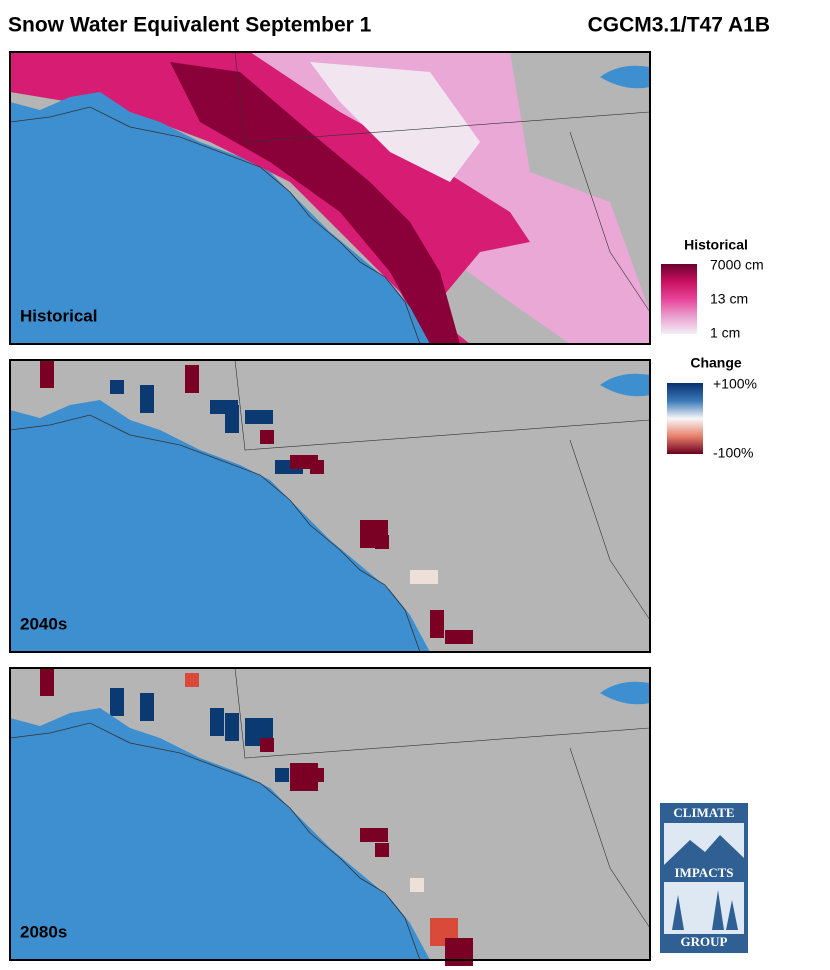 The image size is (830, 970). What do you see at coordinates (725, 333) in the screenshot?
I see `legend-label: 1 cm` at bounding box center [725, 333].